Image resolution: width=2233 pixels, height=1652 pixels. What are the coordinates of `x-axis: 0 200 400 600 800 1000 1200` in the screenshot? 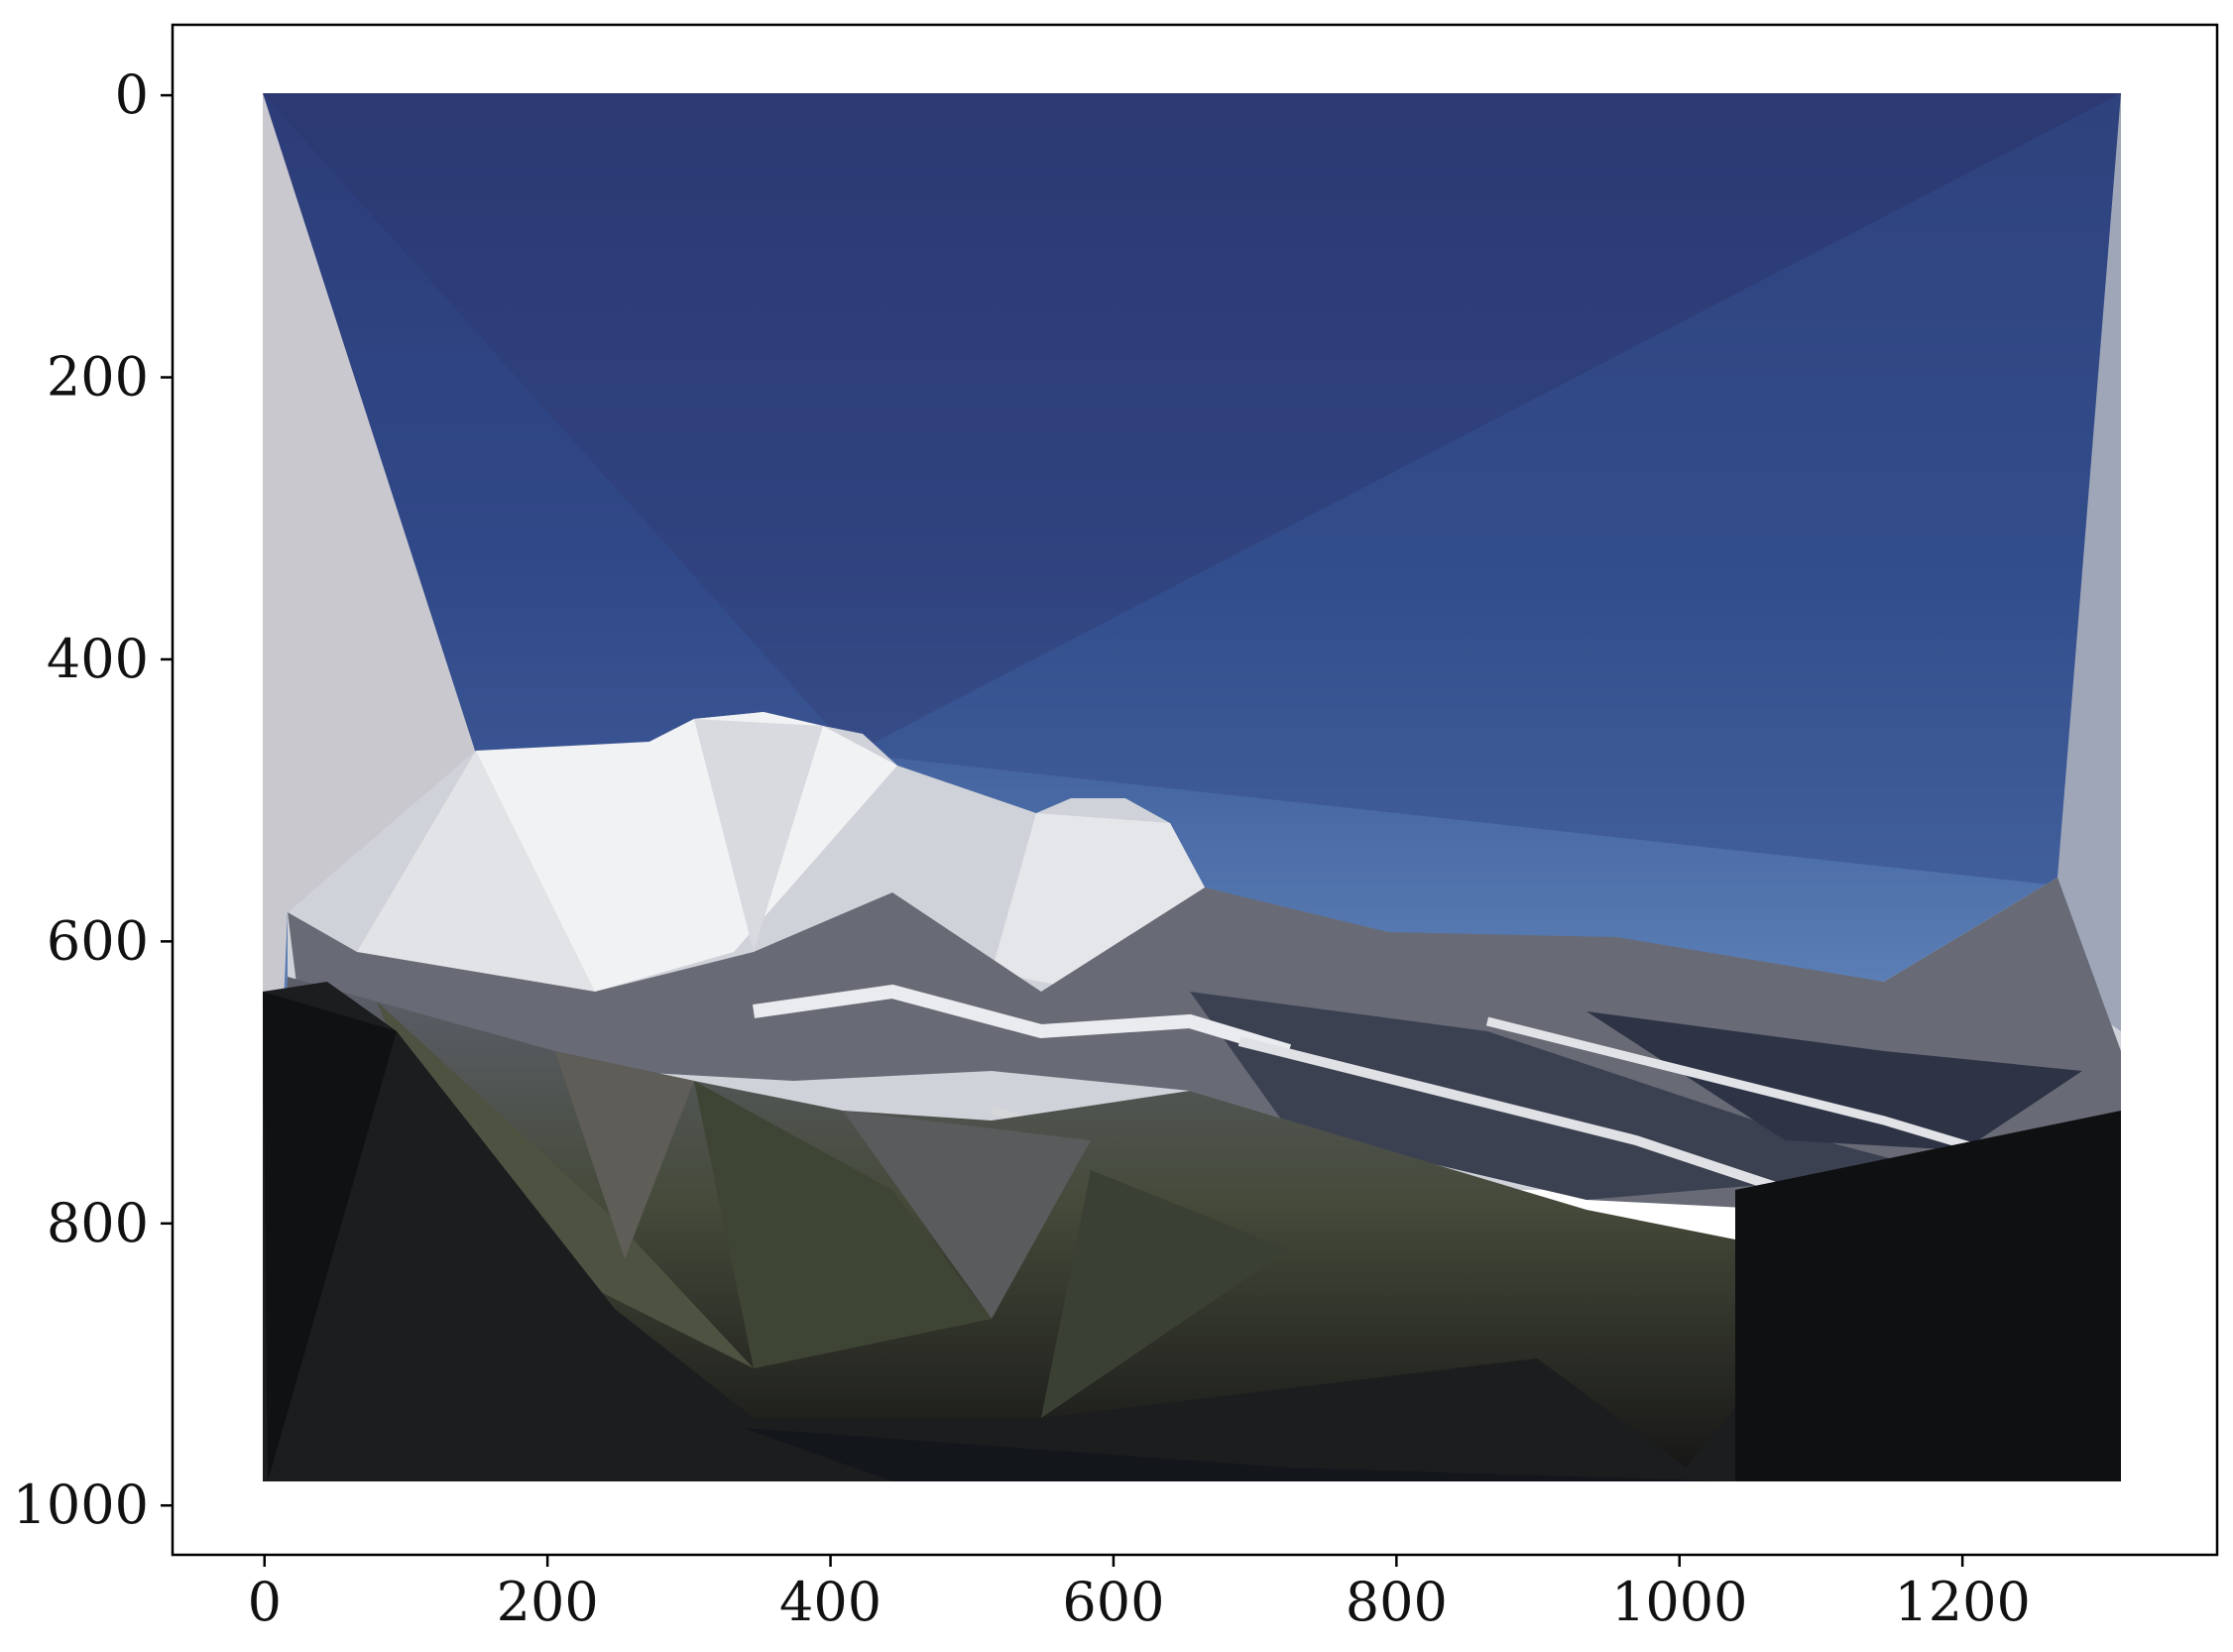 It's located at (1139, 1594).